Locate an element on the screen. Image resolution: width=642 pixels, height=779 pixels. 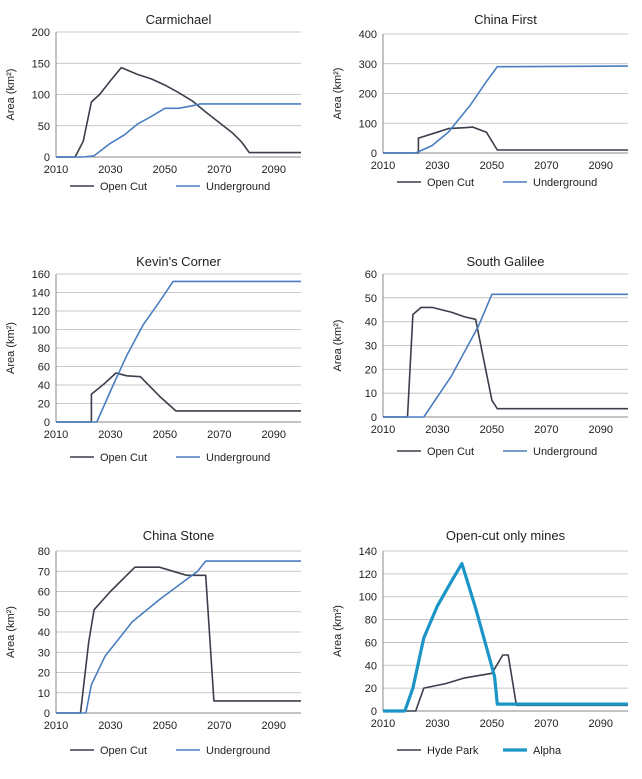
y-tick-label: 300 is located at coordinates (368, 65).